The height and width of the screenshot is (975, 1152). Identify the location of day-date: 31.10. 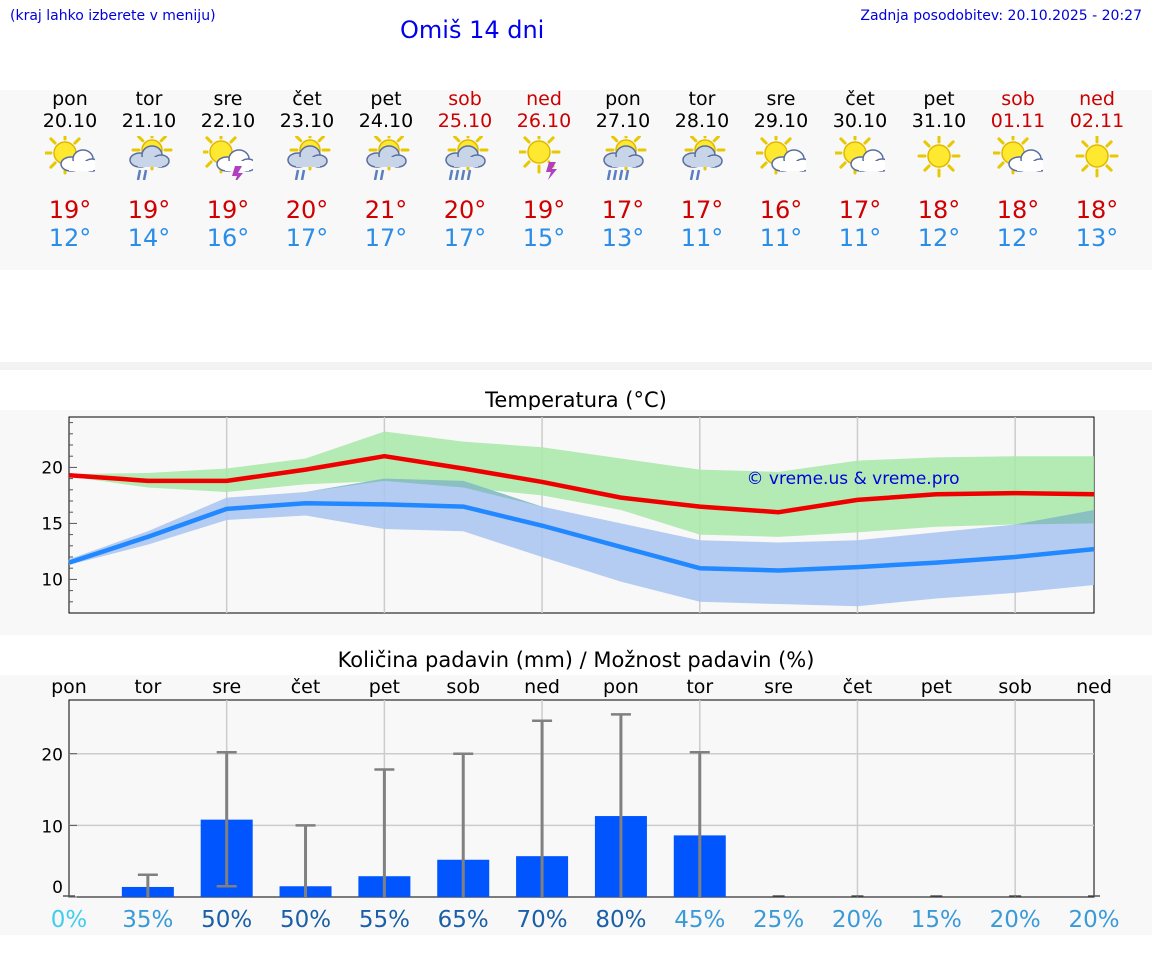
(939, 121).